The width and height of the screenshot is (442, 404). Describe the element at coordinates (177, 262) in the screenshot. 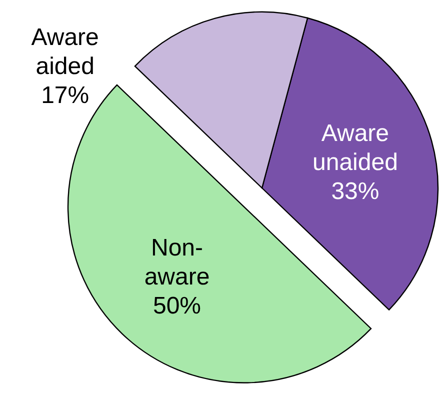

I see `slice-label: Non-aware` at that location.